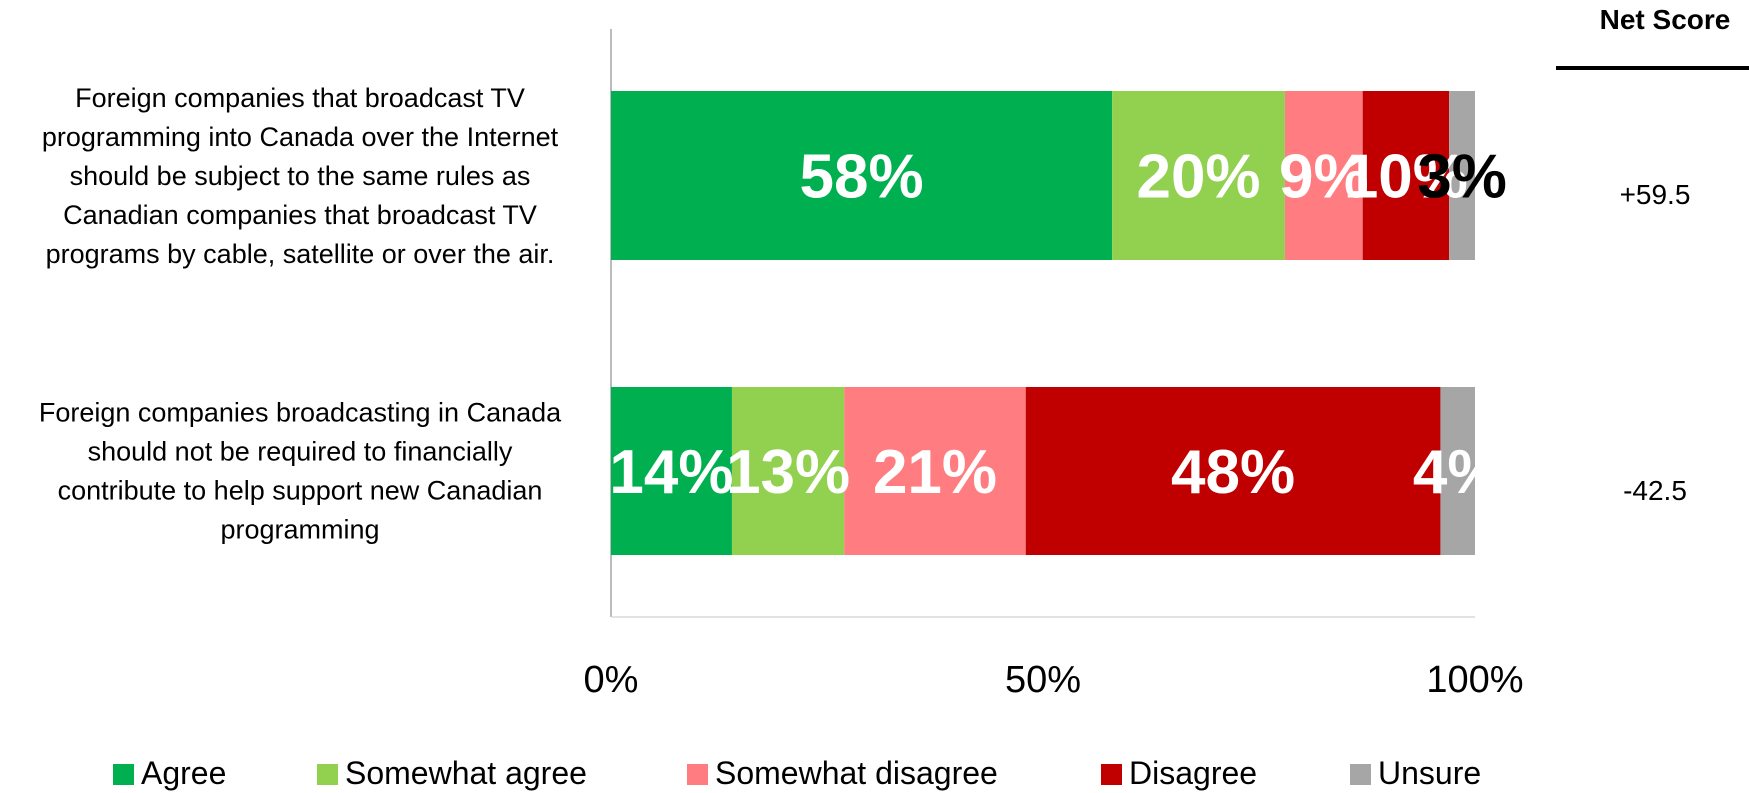 This screenshot has width=1749, height=793. What do you see at coordinates (466, 773) in the screenshot?
I see `legend-label: Somewhat agree` at bounding box center [466, 773].